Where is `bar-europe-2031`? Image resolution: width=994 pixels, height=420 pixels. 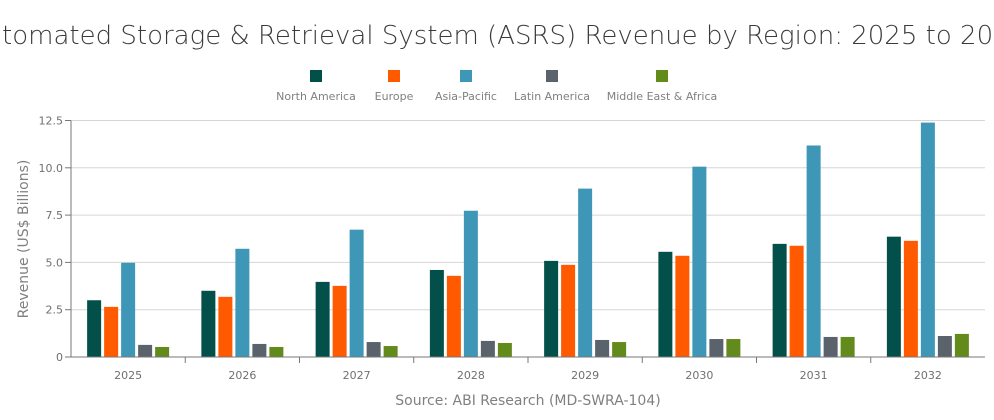
bar-europe-2031 is located at coordinates (796, 301).